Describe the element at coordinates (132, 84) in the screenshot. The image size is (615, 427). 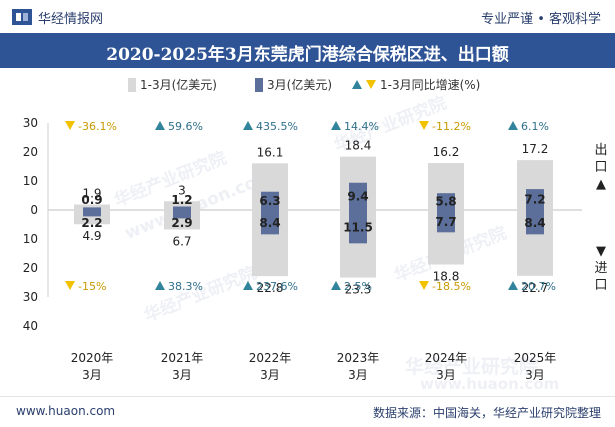
I see `legend-swatch-gray` at that location.